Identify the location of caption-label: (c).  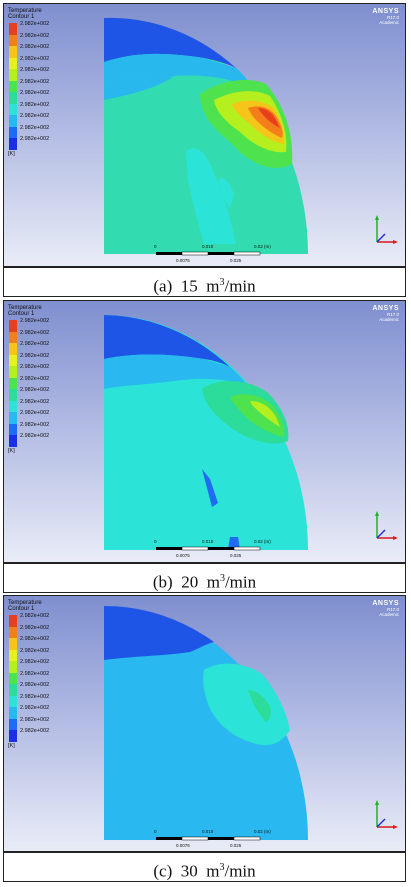
(163, 871).